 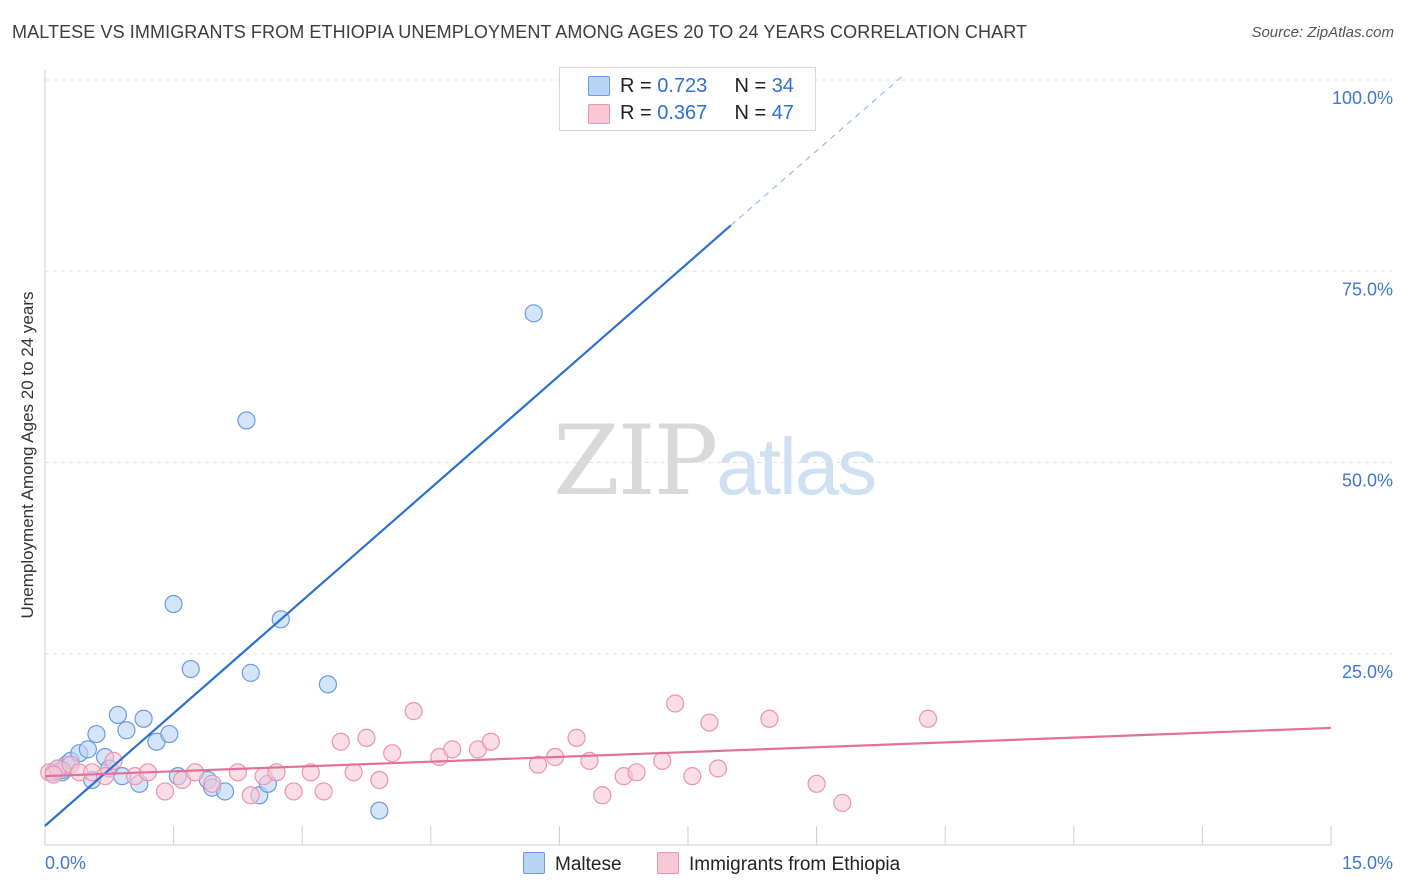 What do you see at coordinates (795, 864) in the screenshot?
I see `ethiopia-legend-label: Immigrants from Ethiopia` at bounding box center [795, 864].